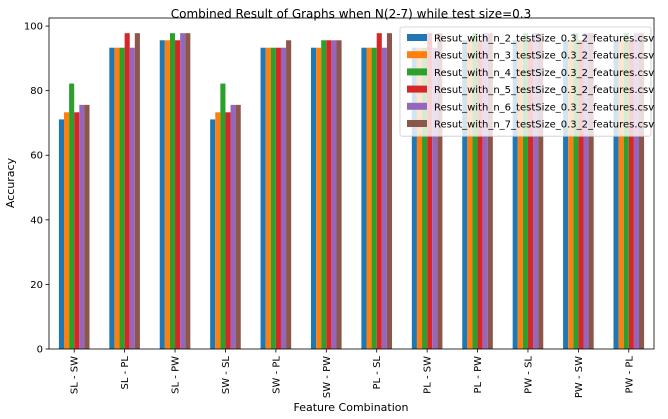 Image resolution: width=668 pixels, height=419 pixels. I want to click on x-tick-label: SW - PW, so click(327, 377).